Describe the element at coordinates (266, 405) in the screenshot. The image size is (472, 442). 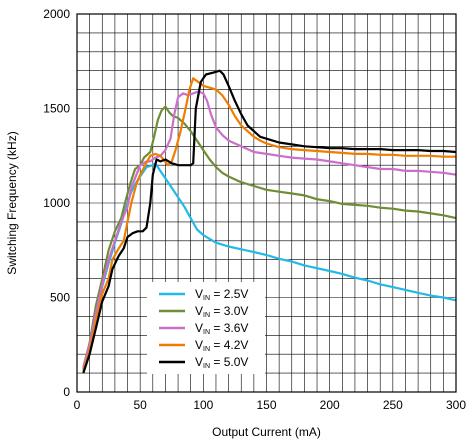
I see `x-tick-label: 150` at that location.